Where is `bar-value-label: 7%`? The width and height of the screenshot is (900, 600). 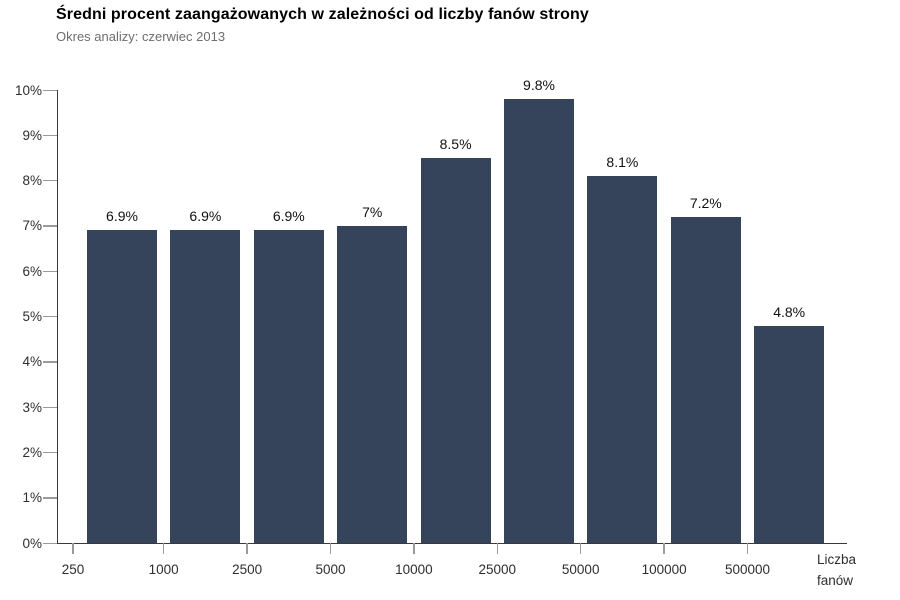
bar-value-label: 7% is located at coordinates (372, 211).